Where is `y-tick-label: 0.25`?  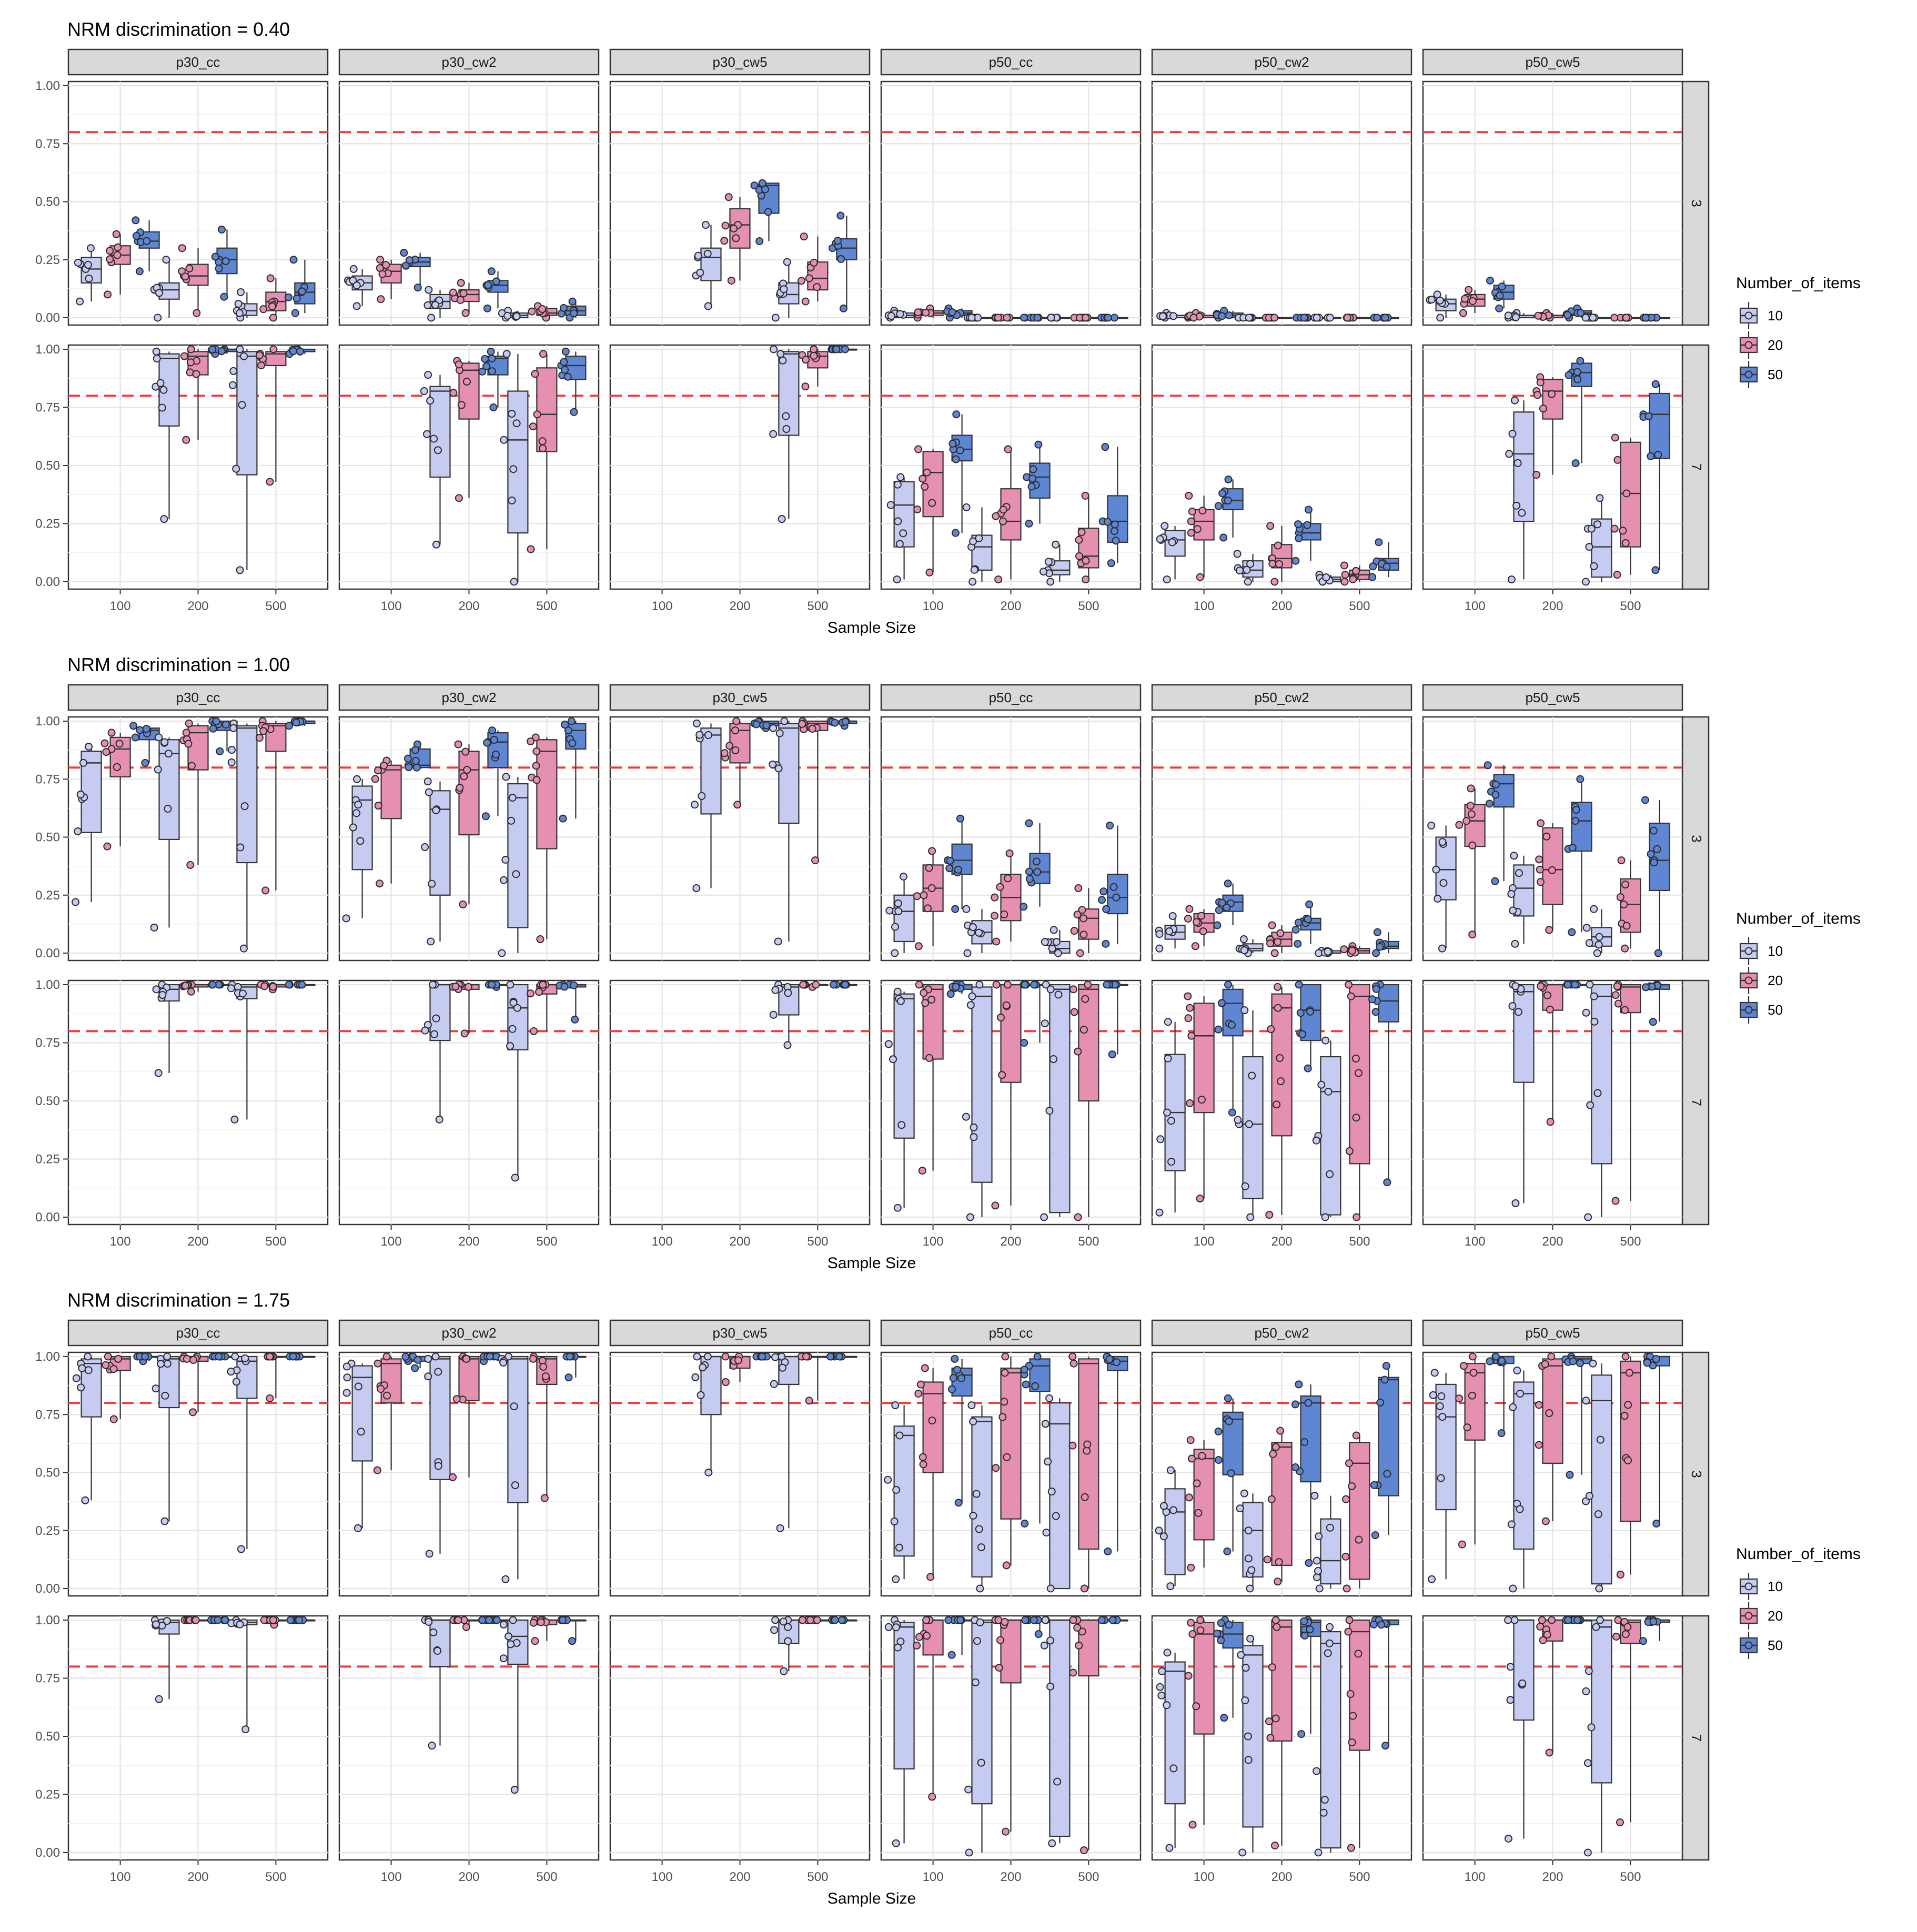
y-tick-label: 0.25 is located at coordinates (47, 524).